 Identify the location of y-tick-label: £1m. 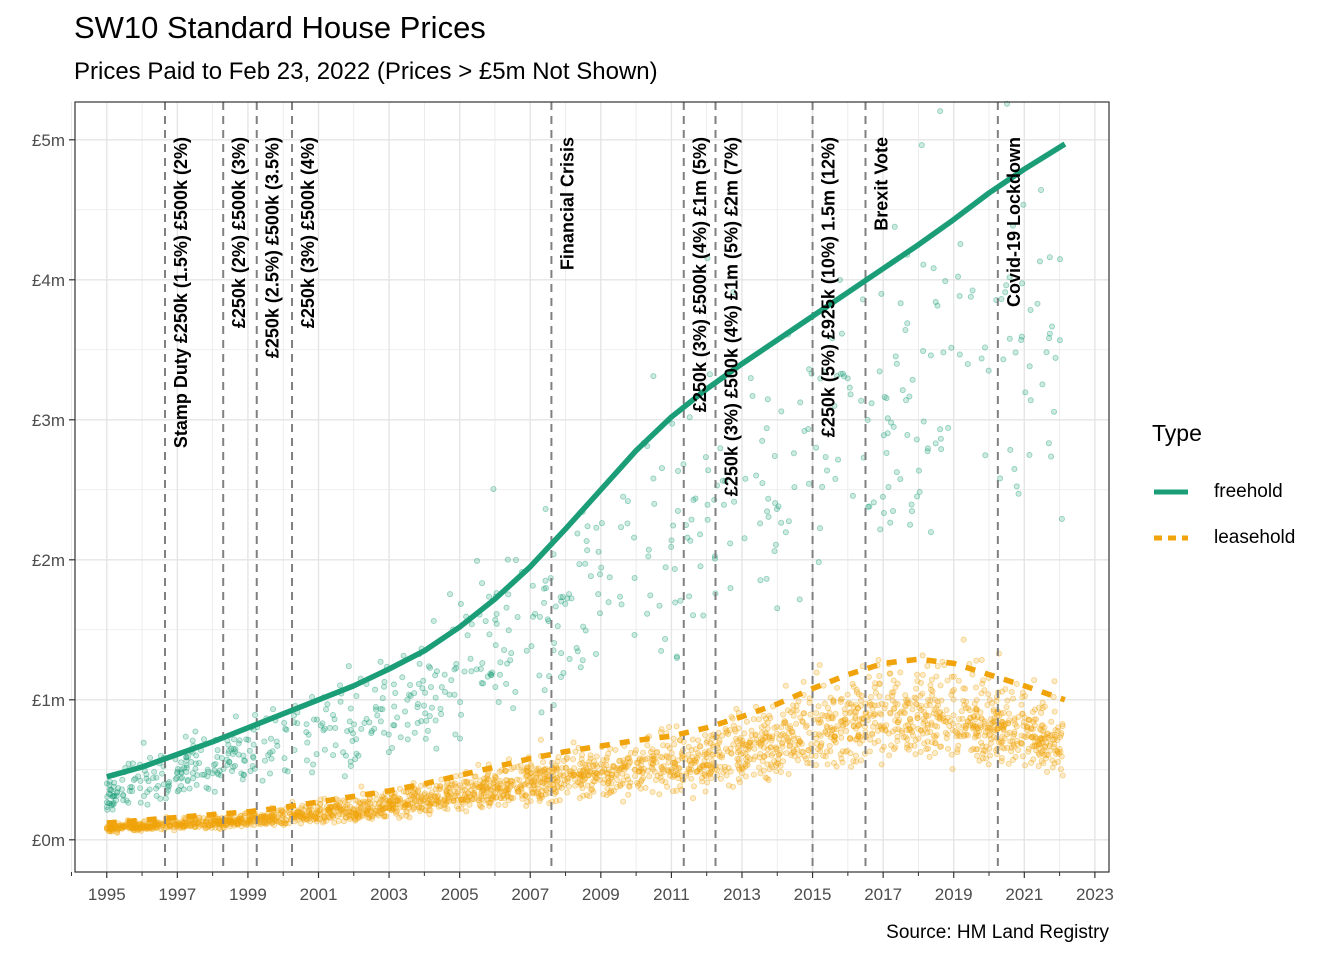
(48, 700).